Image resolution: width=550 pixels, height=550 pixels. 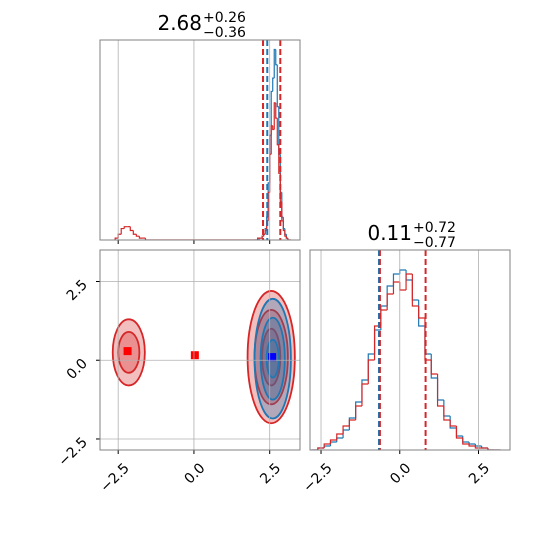 What do you see at coordinates (434, 228) in the screenshot?
I see `title-upper: +0.72` at bounding box center [434, 228].